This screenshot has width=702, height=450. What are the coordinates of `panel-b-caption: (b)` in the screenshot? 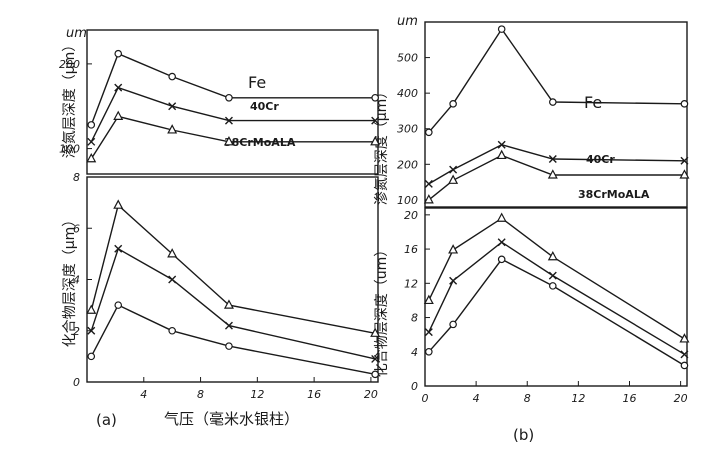 It's located at (523, 435).